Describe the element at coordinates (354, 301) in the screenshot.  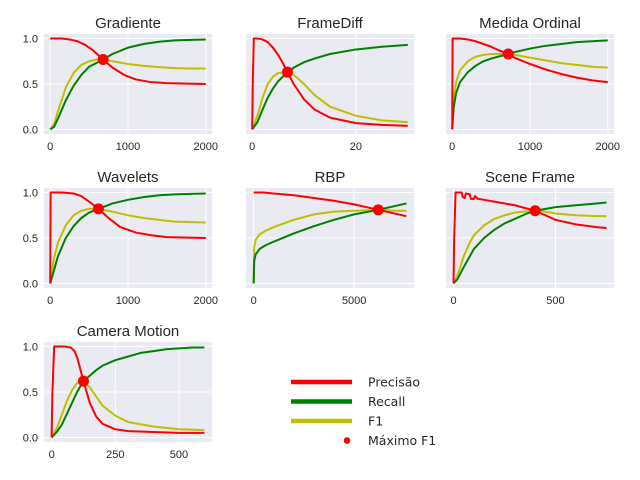
I see `x-tick-label: 5000` at that location.